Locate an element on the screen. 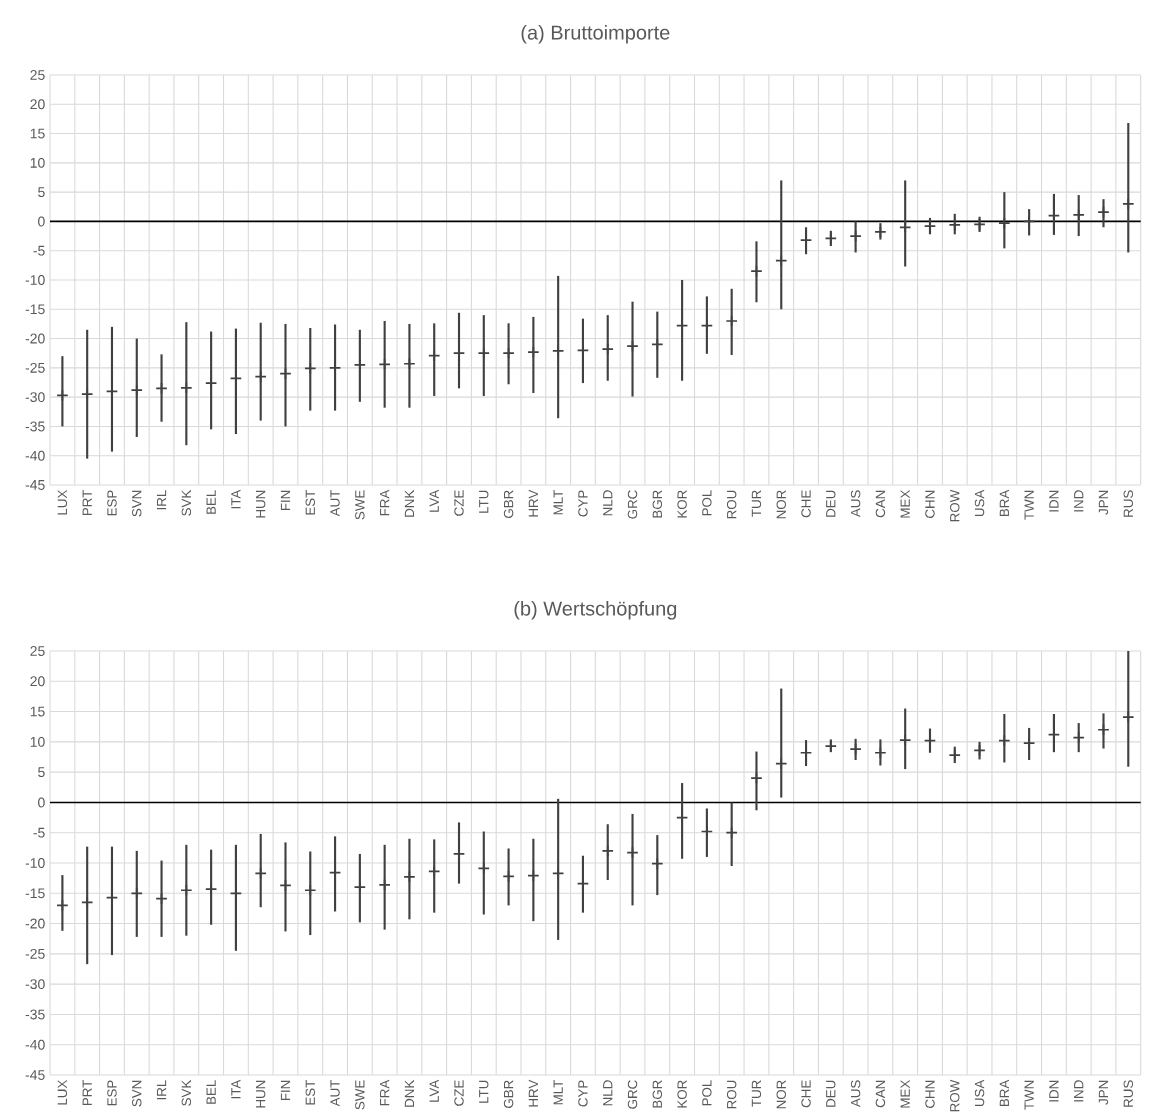 This screenshot has height=1115, width=1162. x-tick-label: MLT is located at coordinates (558, 1092).